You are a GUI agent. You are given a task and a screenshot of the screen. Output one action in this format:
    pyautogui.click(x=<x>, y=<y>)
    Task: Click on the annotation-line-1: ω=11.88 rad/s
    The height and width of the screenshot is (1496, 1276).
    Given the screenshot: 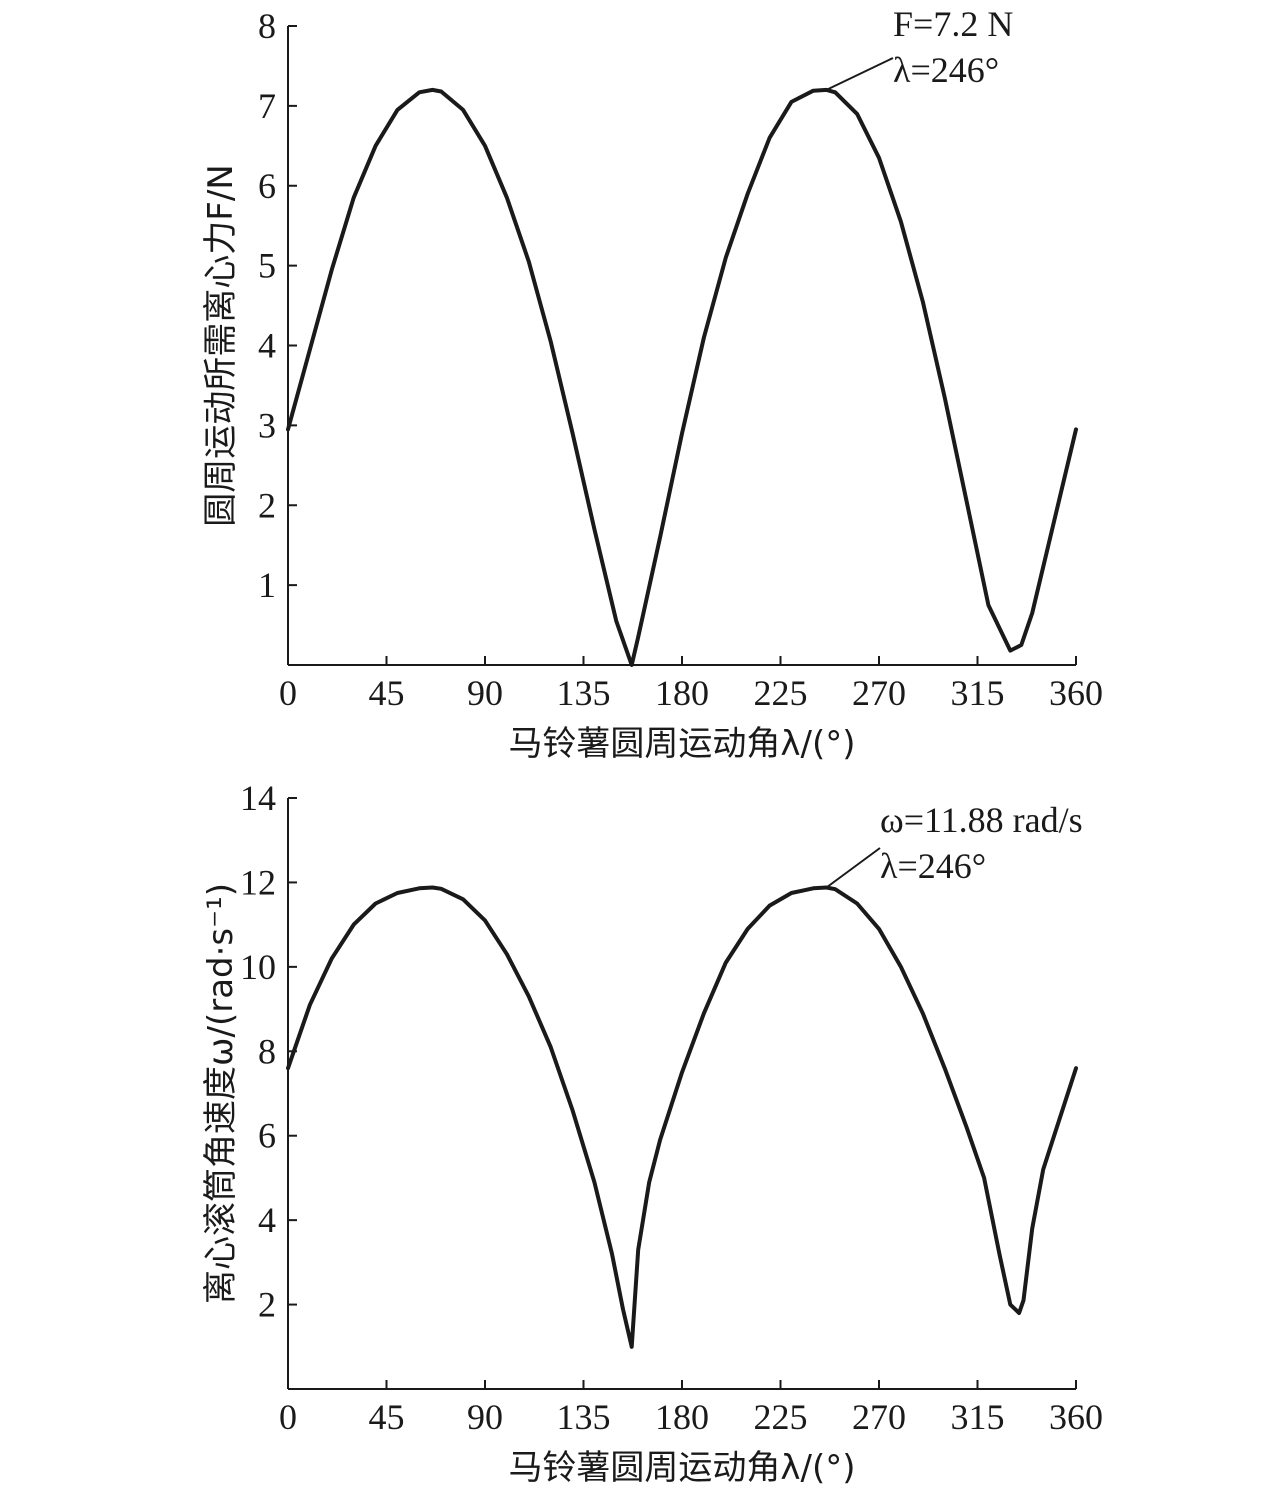 What is the action you would take?
    pyautogui.click(x=981, y=820)
    